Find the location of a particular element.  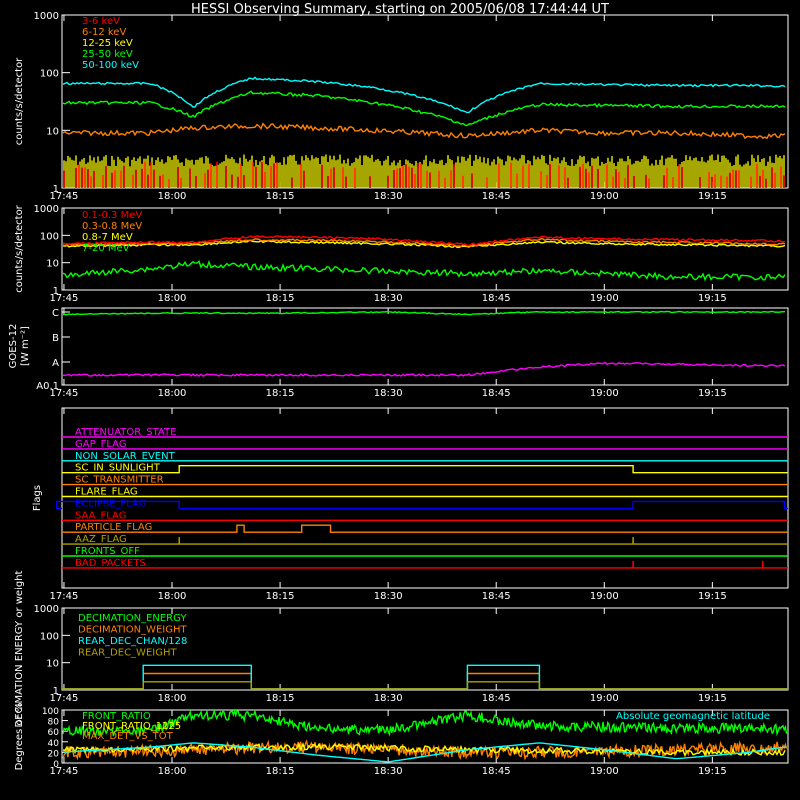

y-axis-label: Flags is located at coordinates (37, 498).